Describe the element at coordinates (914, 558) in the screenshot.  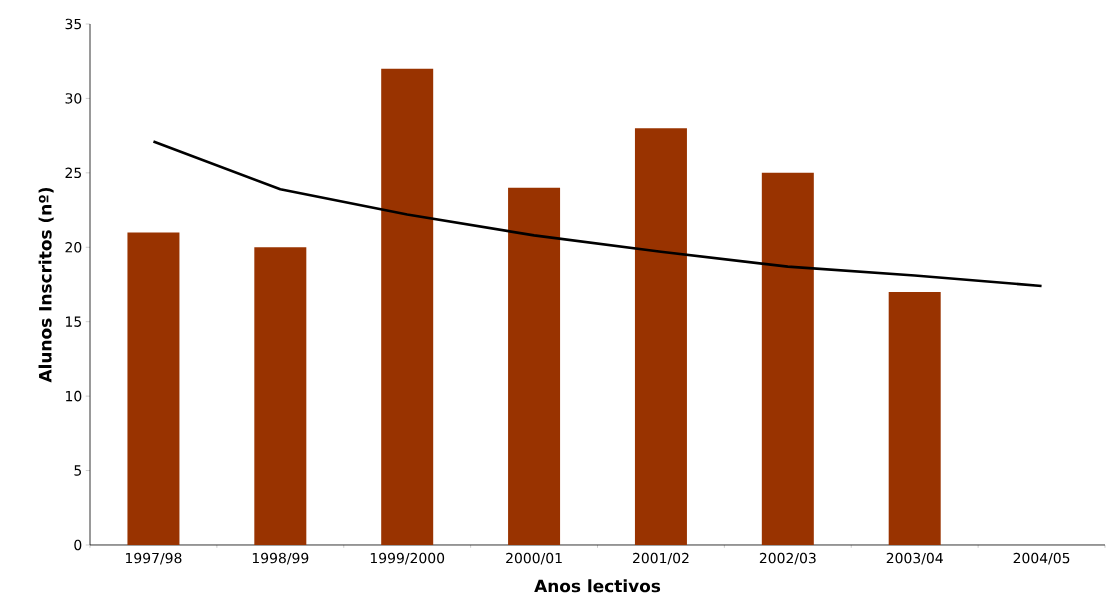
I see `x-tick-label: 2003/04` at that location.